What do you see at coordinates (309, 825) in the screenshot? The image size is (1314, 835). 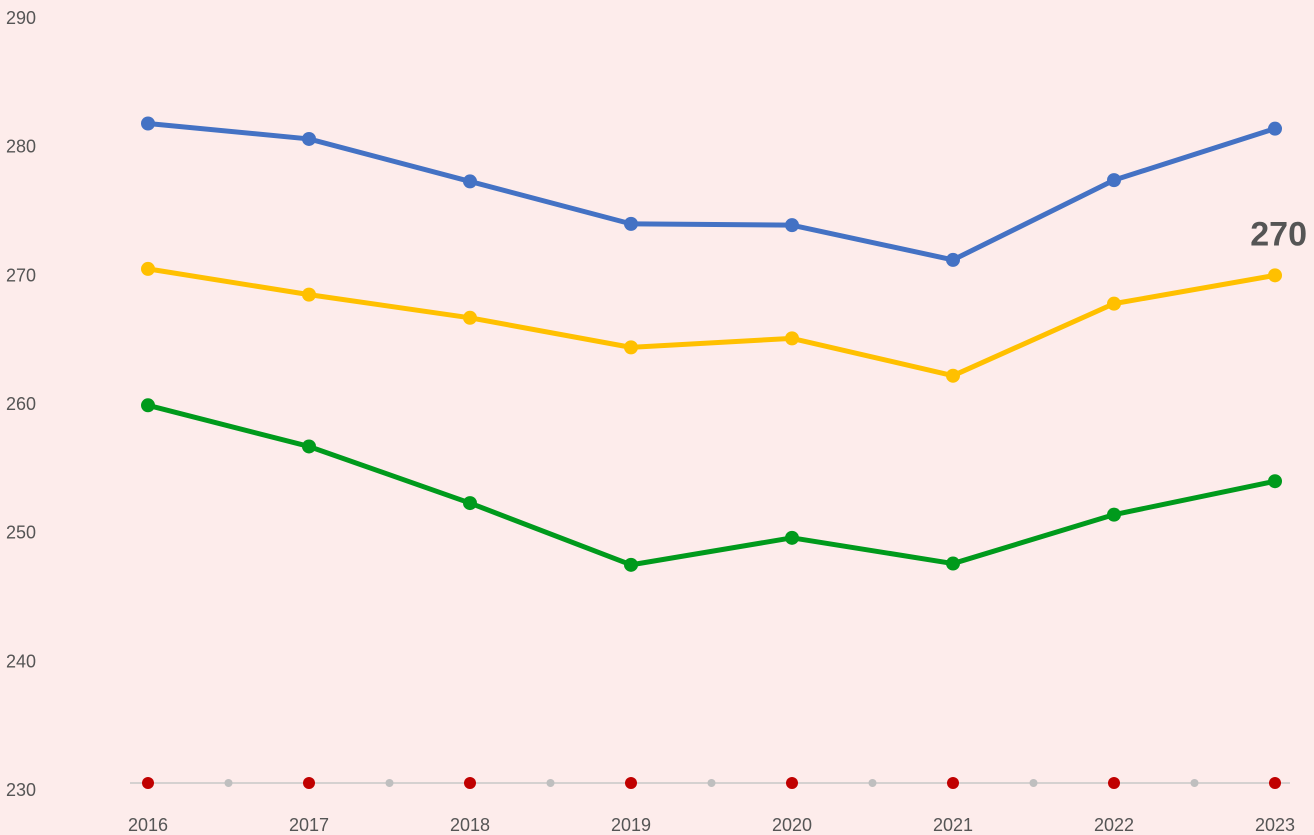 I see `x-tick-label: 2017` at bounding box center [309, 825].